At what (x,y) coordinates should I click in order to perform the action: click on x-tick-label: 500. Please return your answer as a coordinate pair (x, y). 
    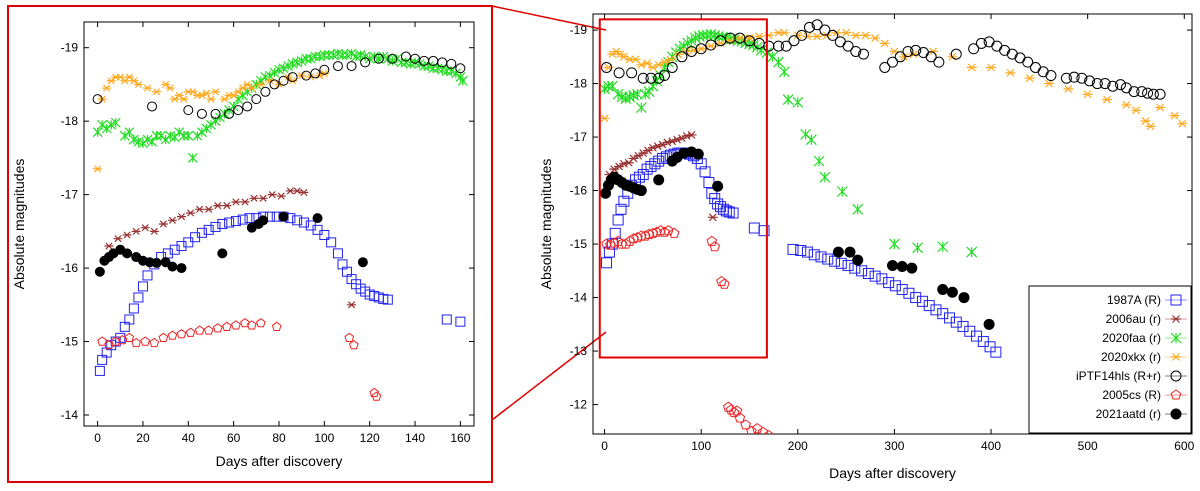
    Looking at the image, I should click on (1088, 446).